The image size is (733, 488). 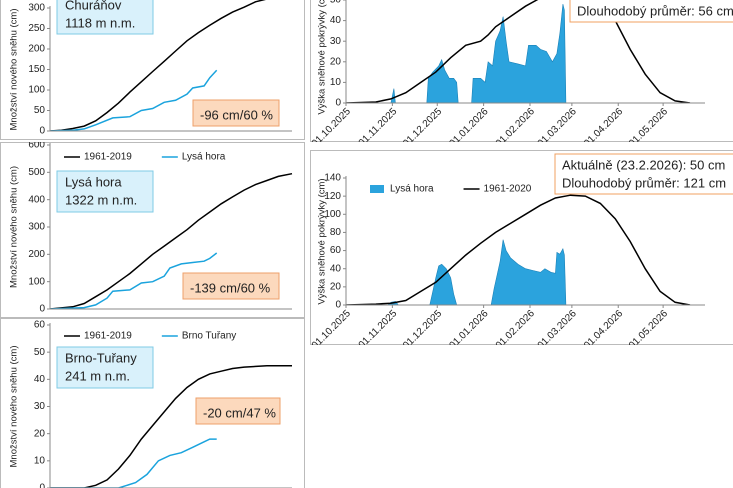 What do you see at coordinates (36, 69) in the screenshot?
I see `y-tick-label: 150` at bounding box center [36, 69].